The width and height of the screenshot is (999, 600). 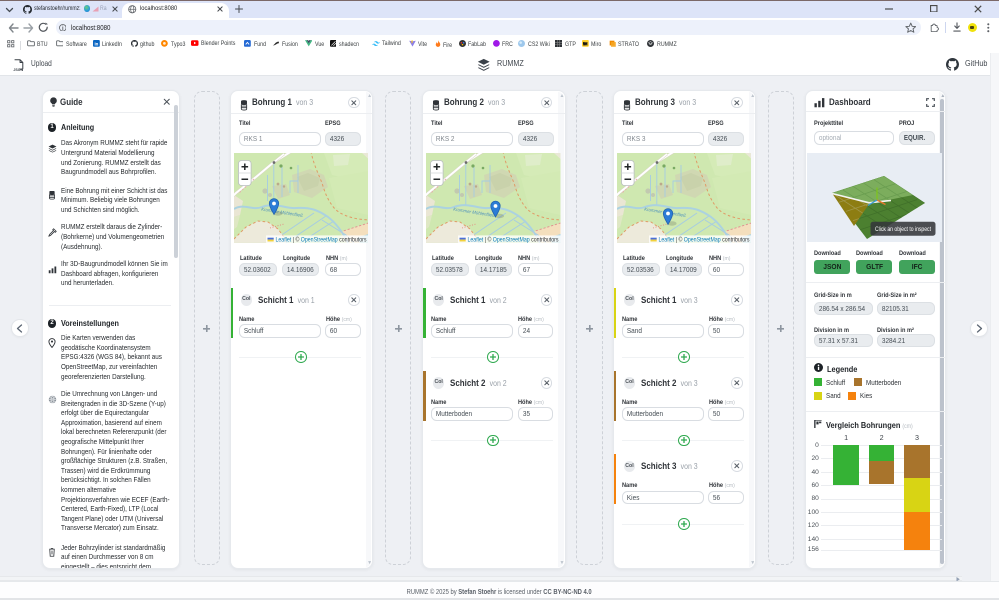 What do you see at coordinates (18, 69) in the screenshot?
I see `svg-text: JSON` at bounding box center [18, 69].